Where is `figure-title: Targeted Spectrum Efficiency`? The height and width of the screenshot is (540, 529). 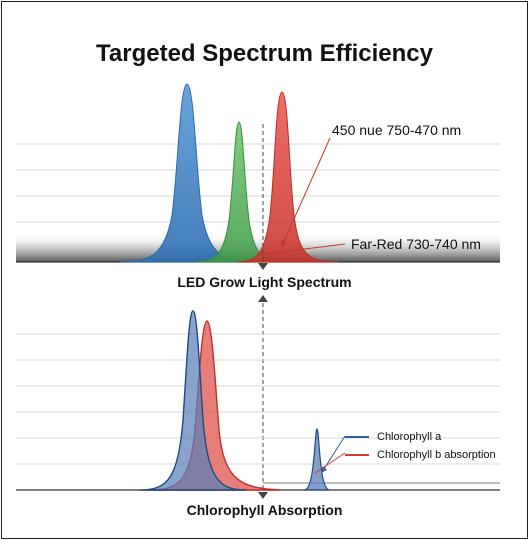
figure-title: Targeted Spectrum Efficiency is located at coordinates (264, 53).